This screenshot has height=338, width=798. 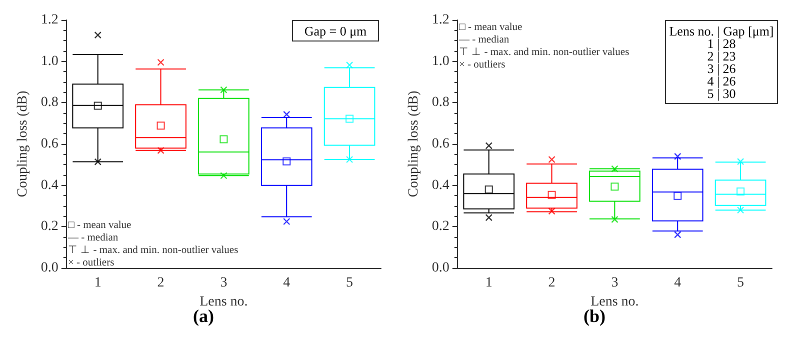 What do you see at coordinates (721, 68) in the screenshot?
I see `annotation: 3 | 26` at bounding box center [721, 68].